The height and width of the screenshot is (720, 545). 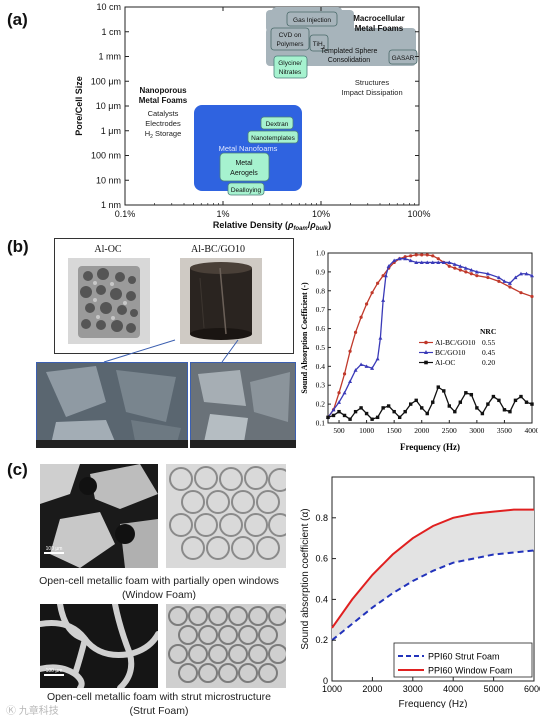 I want to click on y-tick-label: 1.0, so click(x=321, y=253).